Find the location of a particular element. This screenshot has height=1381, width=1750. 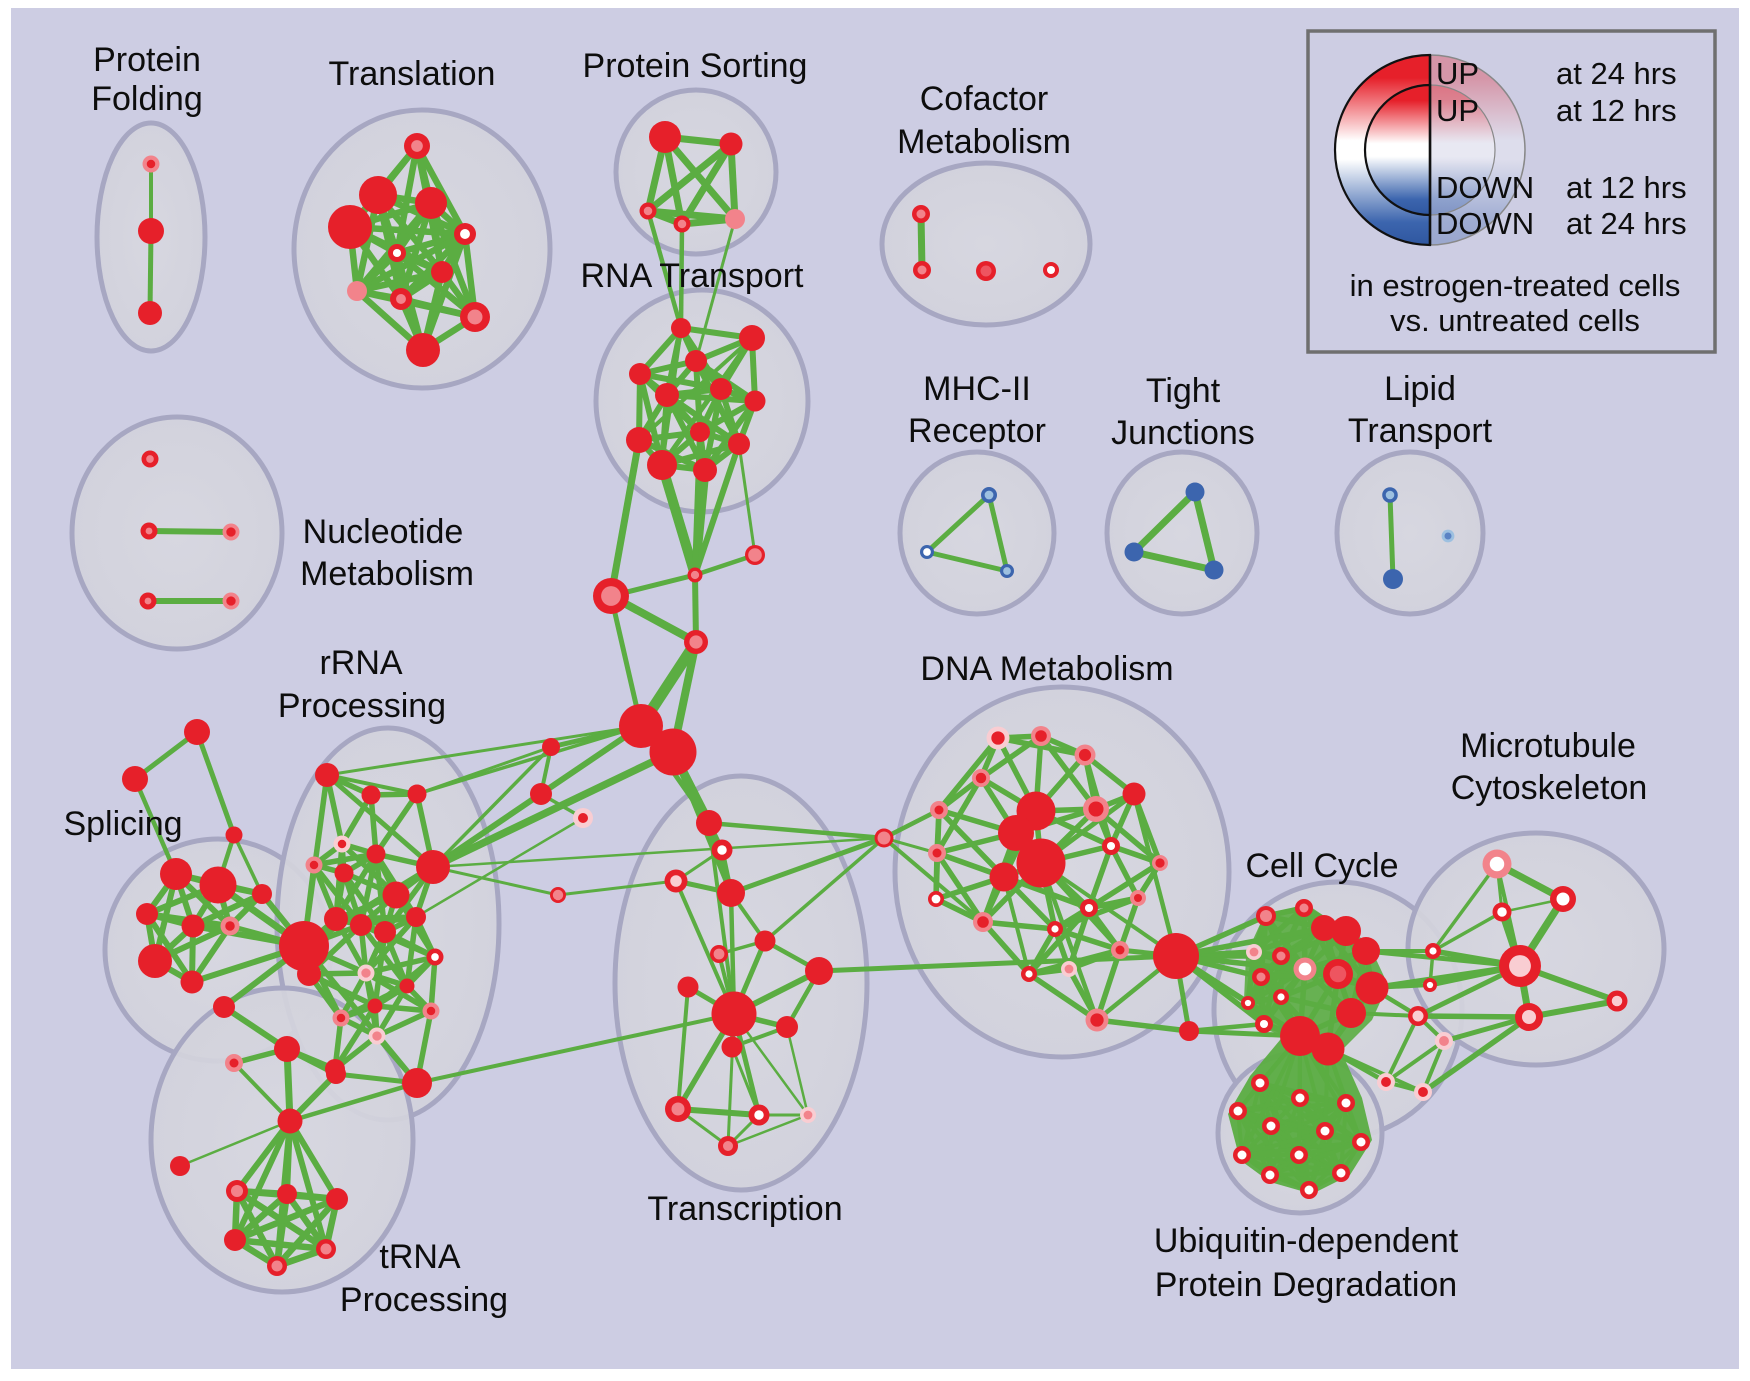

svg-text: Cell Cycle is located at coordinates (1321, 866).